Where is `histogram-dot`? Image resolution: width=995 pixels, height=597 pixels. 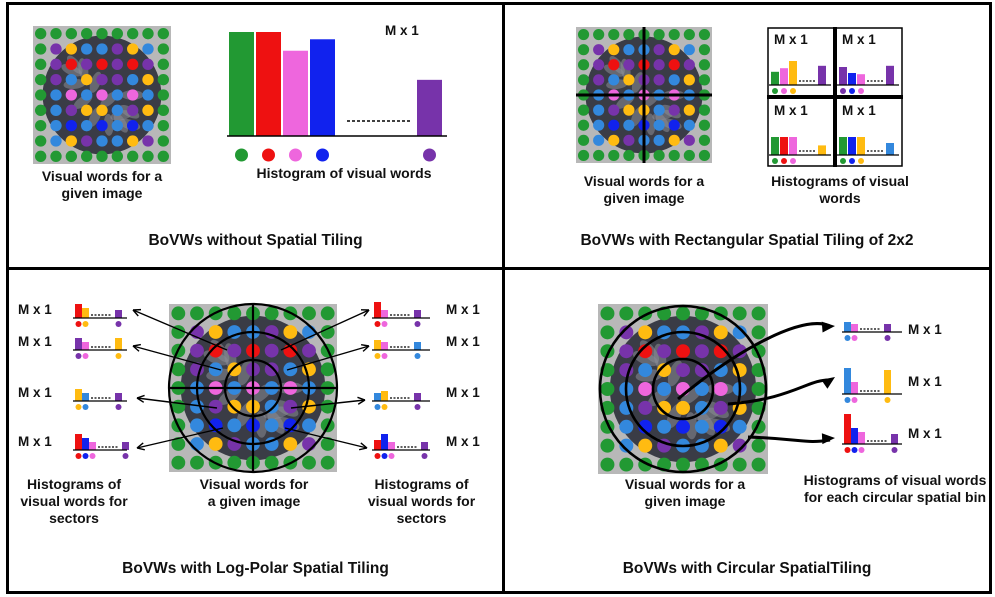 histogram-dot is located at coordinates (429, 155).